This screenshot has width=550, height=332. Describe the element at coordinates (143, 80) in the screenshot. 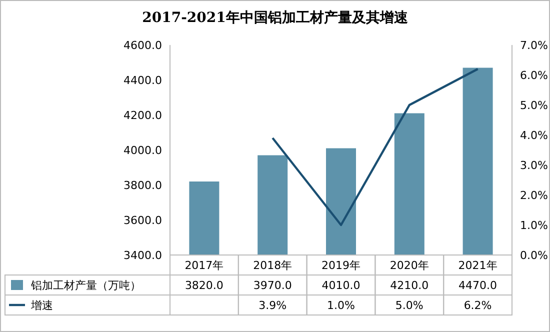

I see `y-tick-label: 4400.0` at that location.